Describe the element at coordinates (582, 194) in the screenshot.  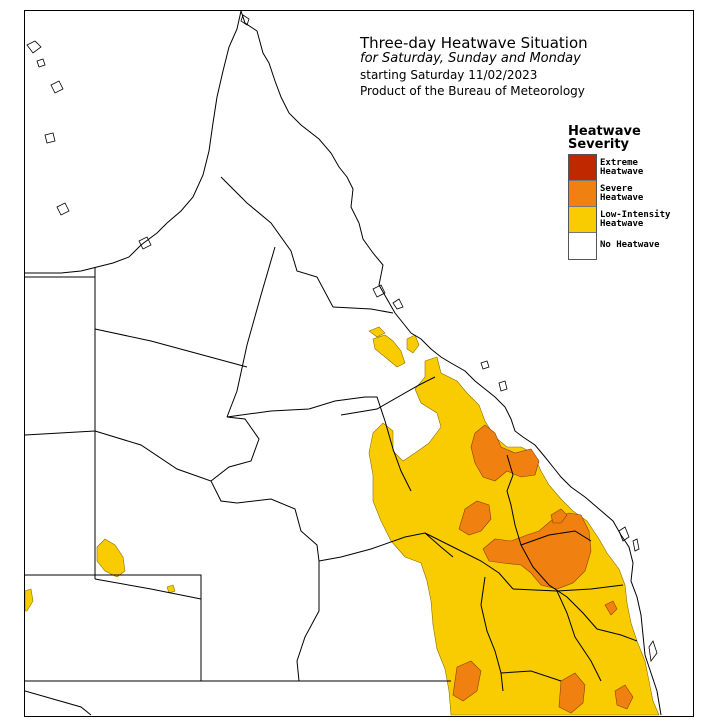
I see `legend-swatch-severe` at that location.